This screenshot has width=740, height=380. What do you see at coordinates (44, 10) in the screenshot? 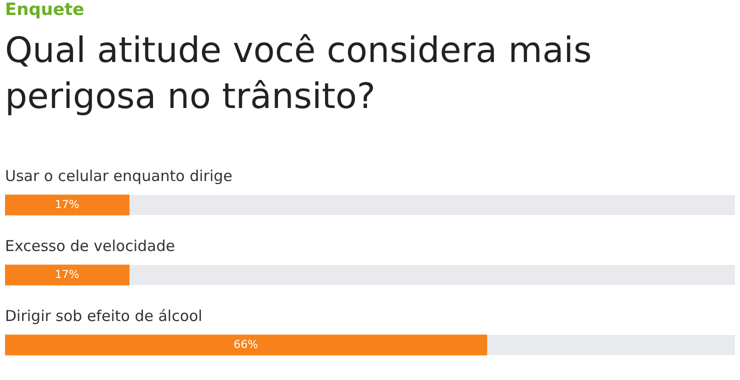
I see `chart-subtitle: Enquete` at bounding box center [44, 10].